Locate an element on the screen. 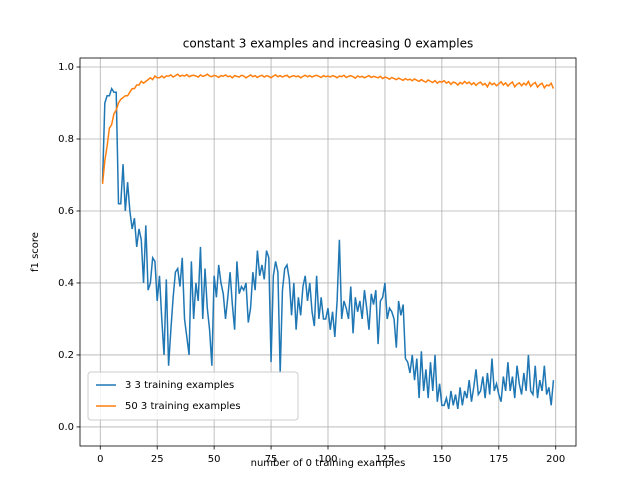 The width and height of the screenshot is (640, 480). x-tick-label: 175 is located at coordinates (498, 459).